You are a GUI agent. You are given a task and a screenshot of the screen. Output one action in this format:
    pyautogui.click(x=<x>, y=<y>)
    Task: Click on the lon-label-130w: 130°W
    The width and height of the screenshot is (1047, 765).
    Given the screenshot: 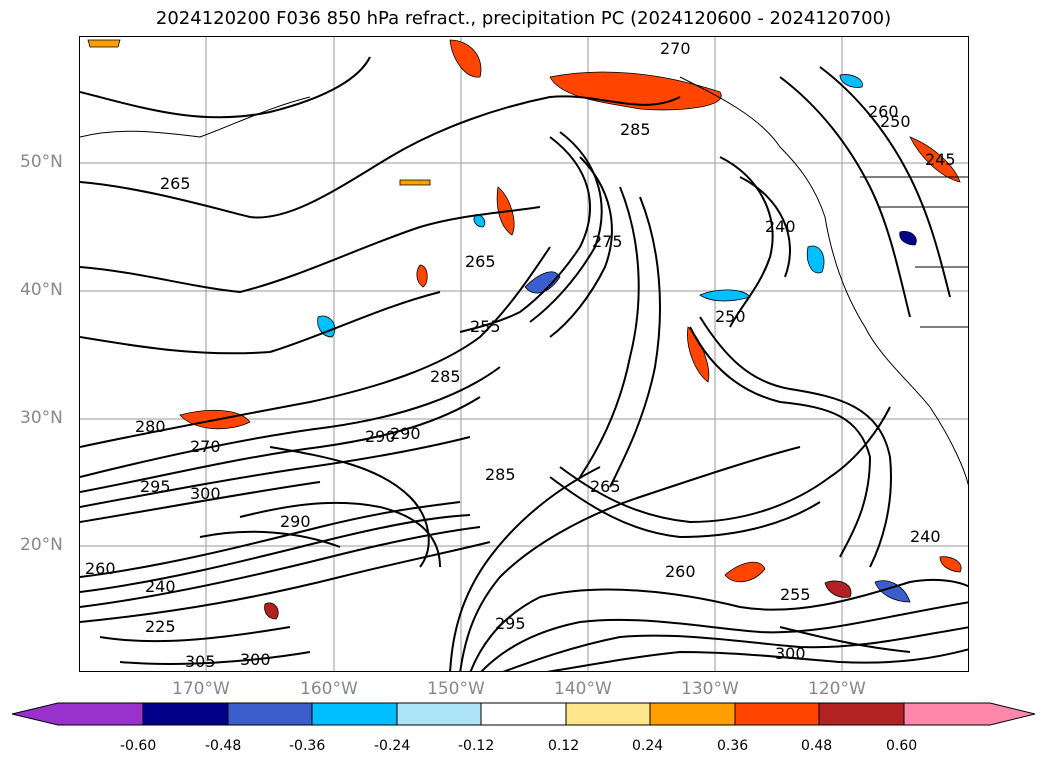 What is the action you would take?
    pyautogui.click(x=710, y=689)
    